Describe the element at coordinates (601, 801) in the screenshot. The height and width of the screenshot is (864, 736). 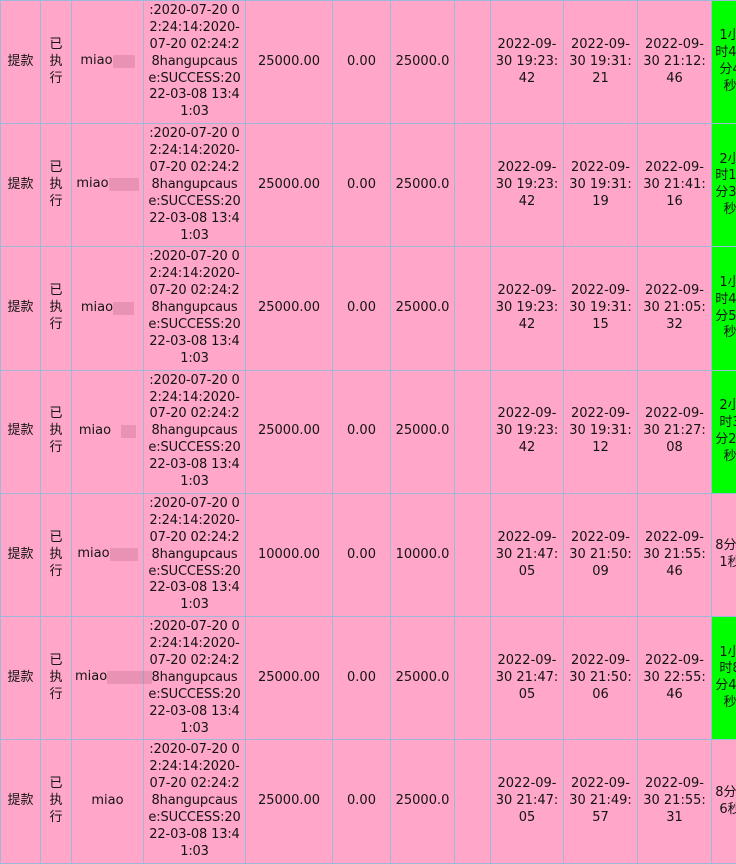
I see `cell-processed-time: 2022-09-30 21:49:57` at that location.